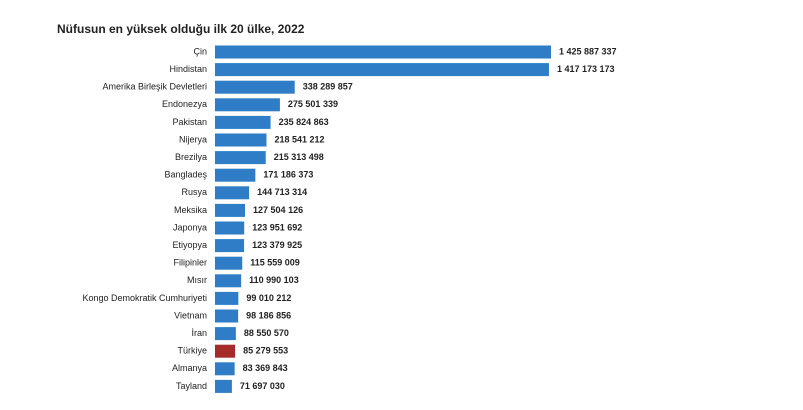 This screenshot has height=410, width=803. What do you see at coordinates (184, 104) in the screenshot?
I see `category-label: Endonezya` at bounding box center [184, 104].